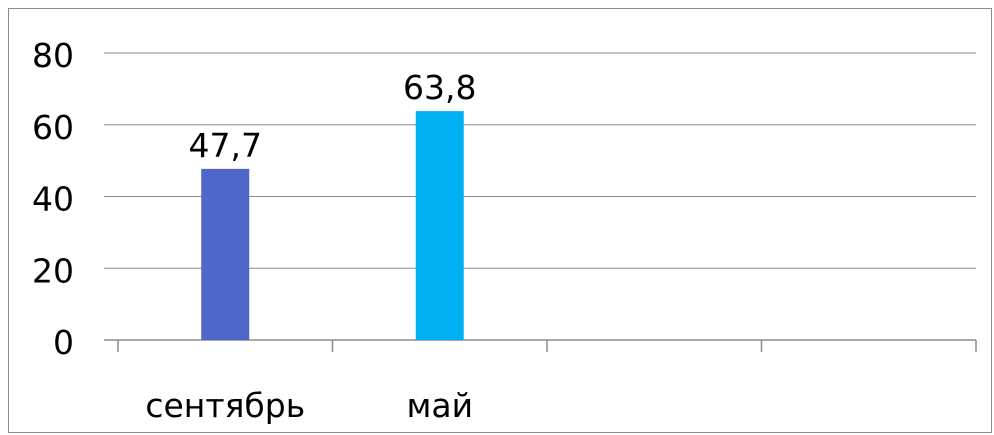 This screenshot has height=435, width=994. I want to click on x-category-label: май, so click(439, 405).